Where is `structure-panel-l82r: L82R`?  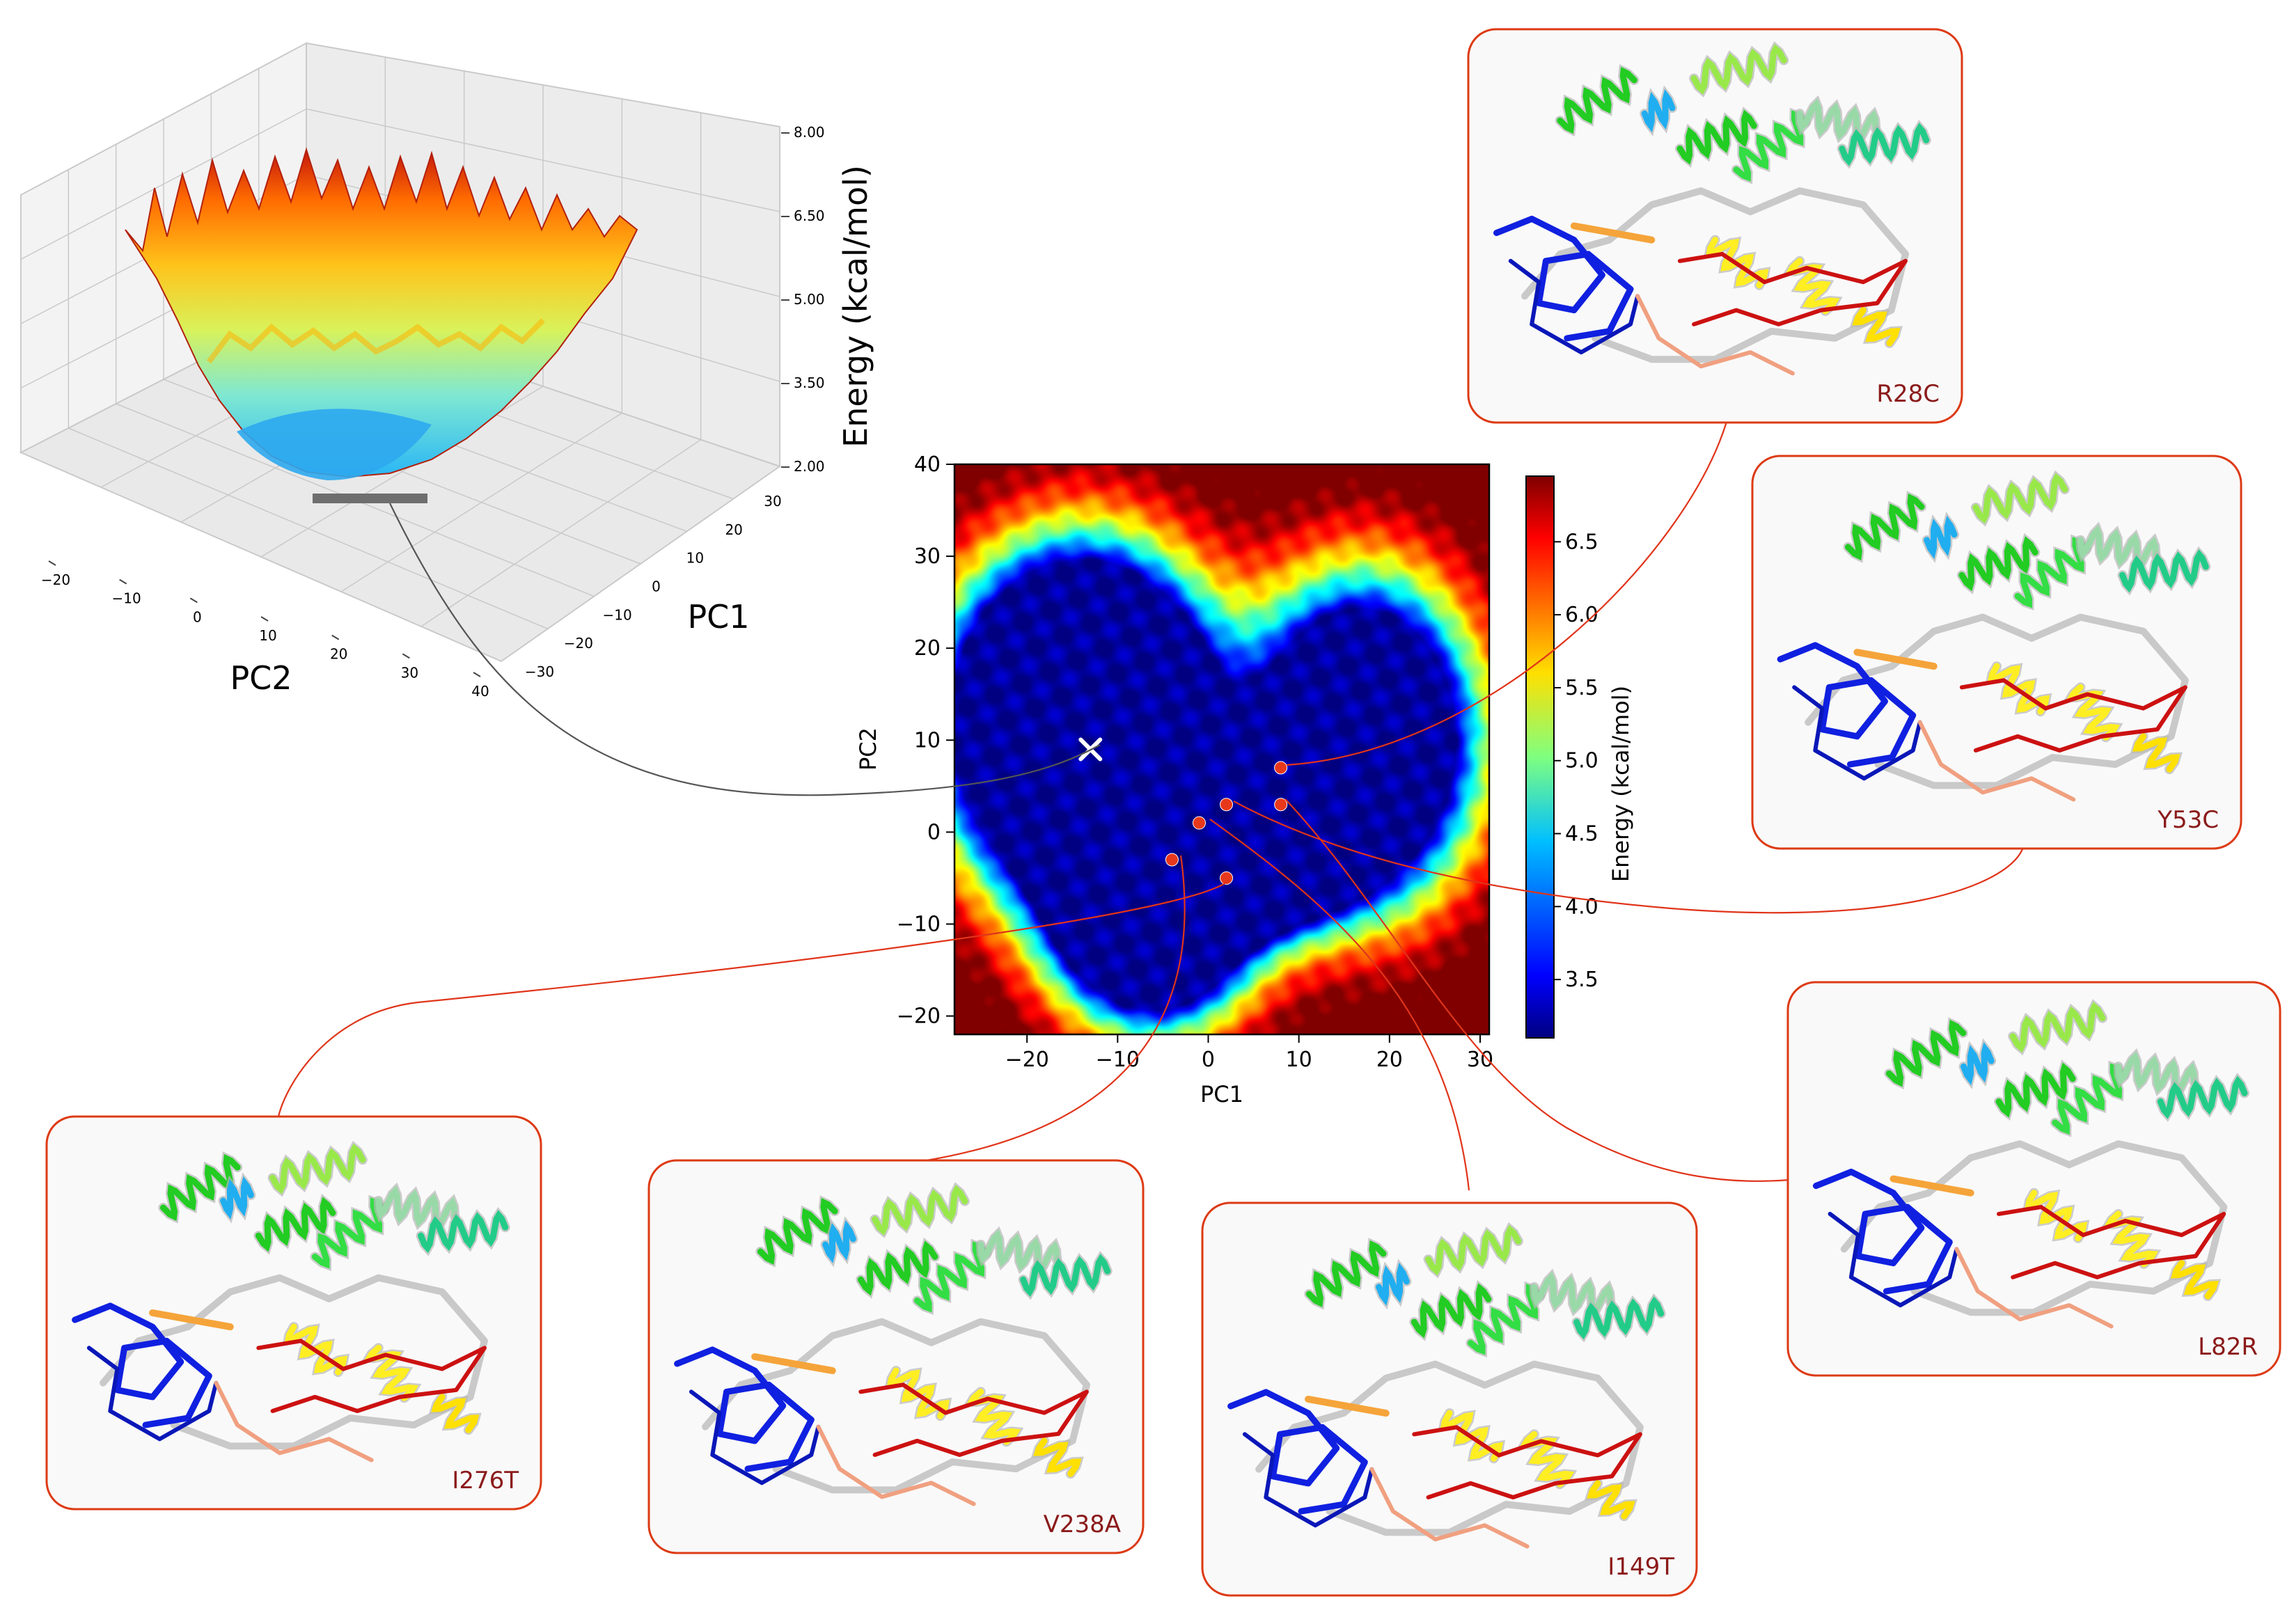 structure-panel-l82r: L82R is located at coordinates (2033, 1179).